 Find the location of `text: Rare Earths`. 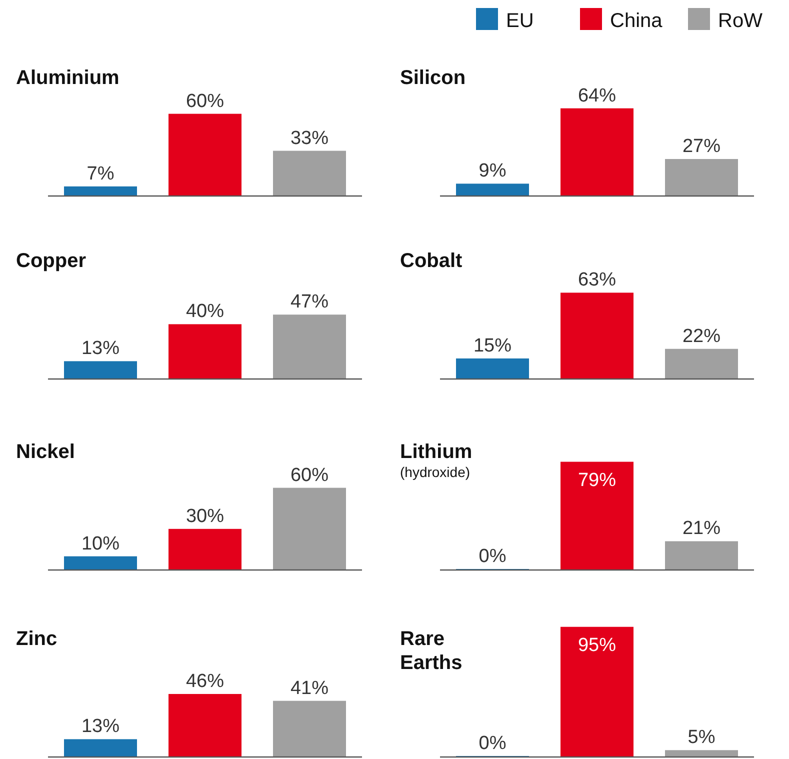

text: Rare Earths is located at coordinates (431, 651).